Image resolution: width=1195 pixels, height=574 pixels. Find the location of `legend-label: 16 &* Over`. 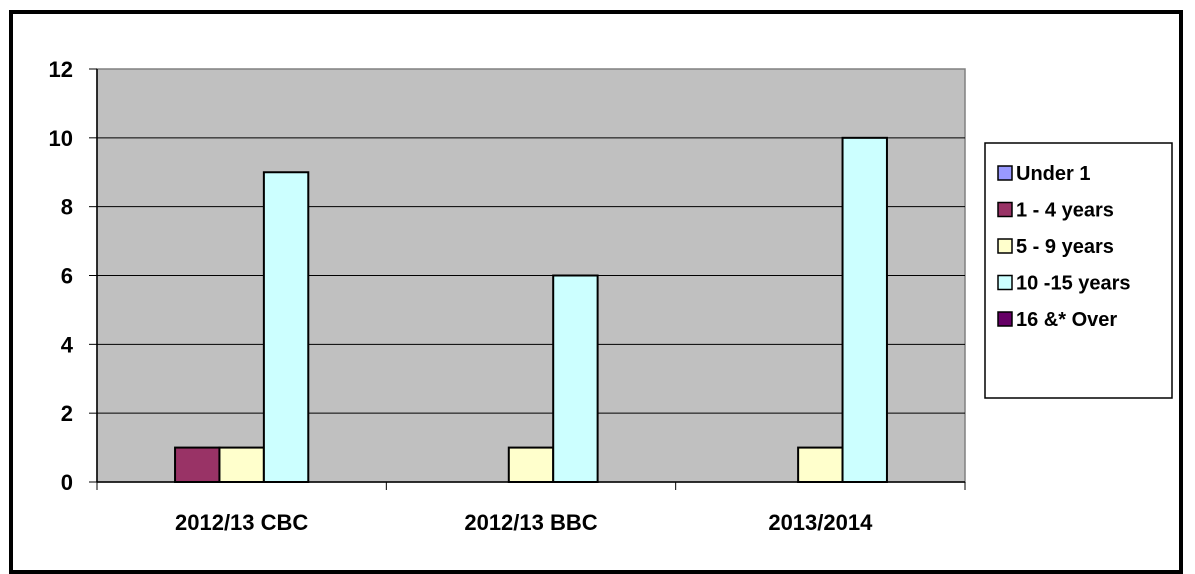

legend-label: 16 &* Over is located at coordinates (1066, 320).